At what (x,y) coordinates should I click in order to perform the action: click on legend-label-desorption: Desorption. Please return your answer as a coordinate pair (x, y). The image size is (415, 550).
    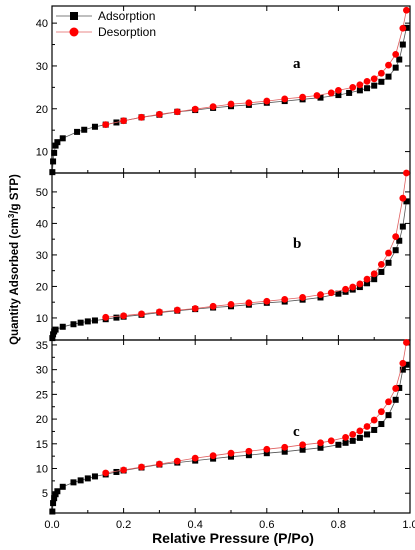
    Looking at the image, I should click on (127, 32).